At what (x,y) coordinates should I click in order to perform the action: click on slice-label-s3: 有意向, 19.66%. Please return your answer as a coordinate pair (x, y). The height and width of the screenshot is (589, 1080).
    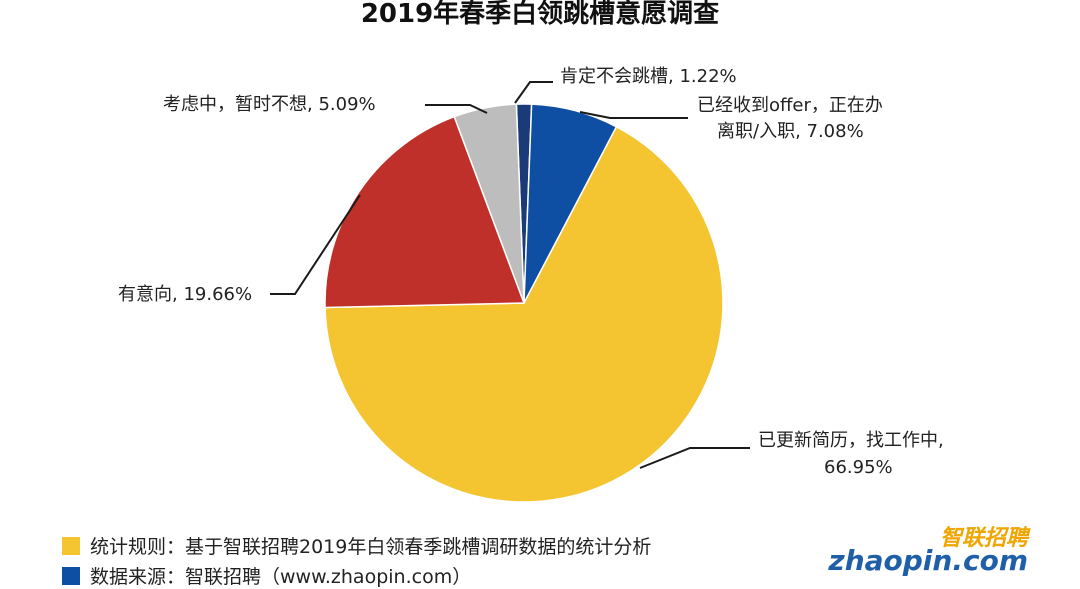
    Looking at the image, I should click on (185, 294).